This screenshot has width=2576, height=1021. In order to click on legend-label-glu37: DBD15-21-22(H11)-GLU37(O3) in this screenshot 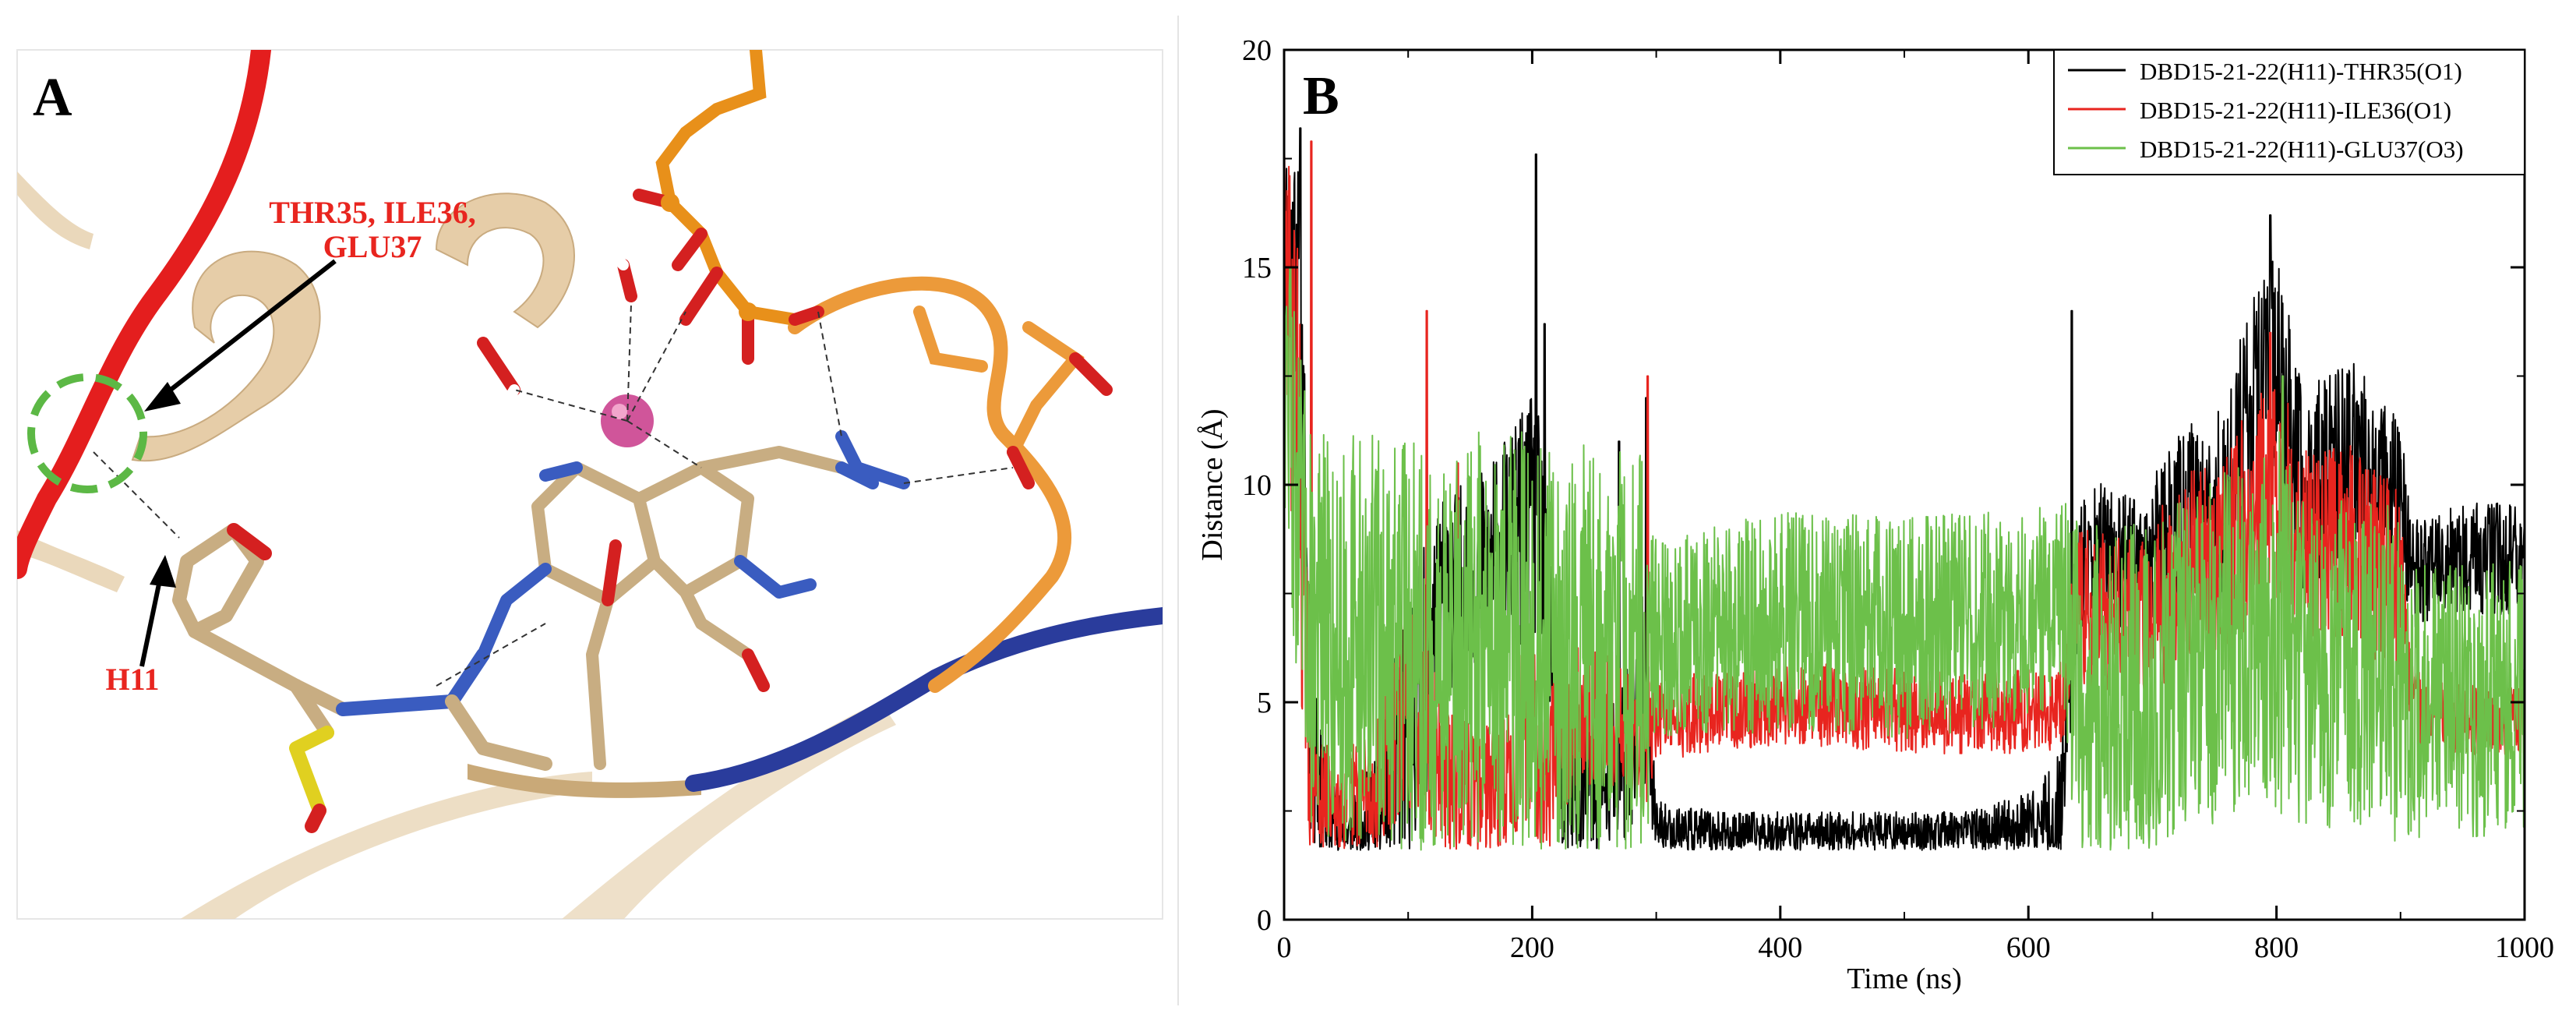, I will do `click(2302, 149)`.